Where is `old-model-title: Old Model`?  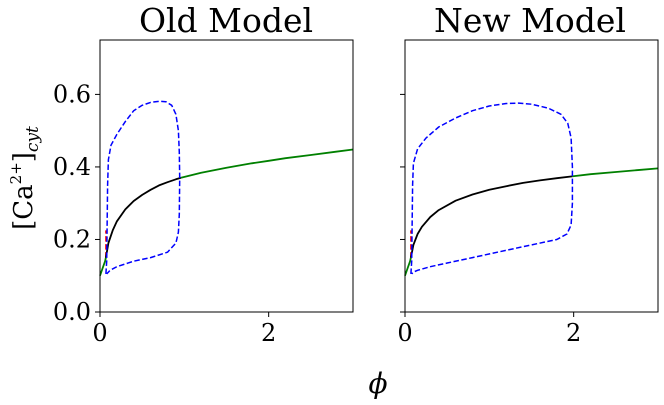
old-model-title: Old Model is located at coordinates (226, 20).